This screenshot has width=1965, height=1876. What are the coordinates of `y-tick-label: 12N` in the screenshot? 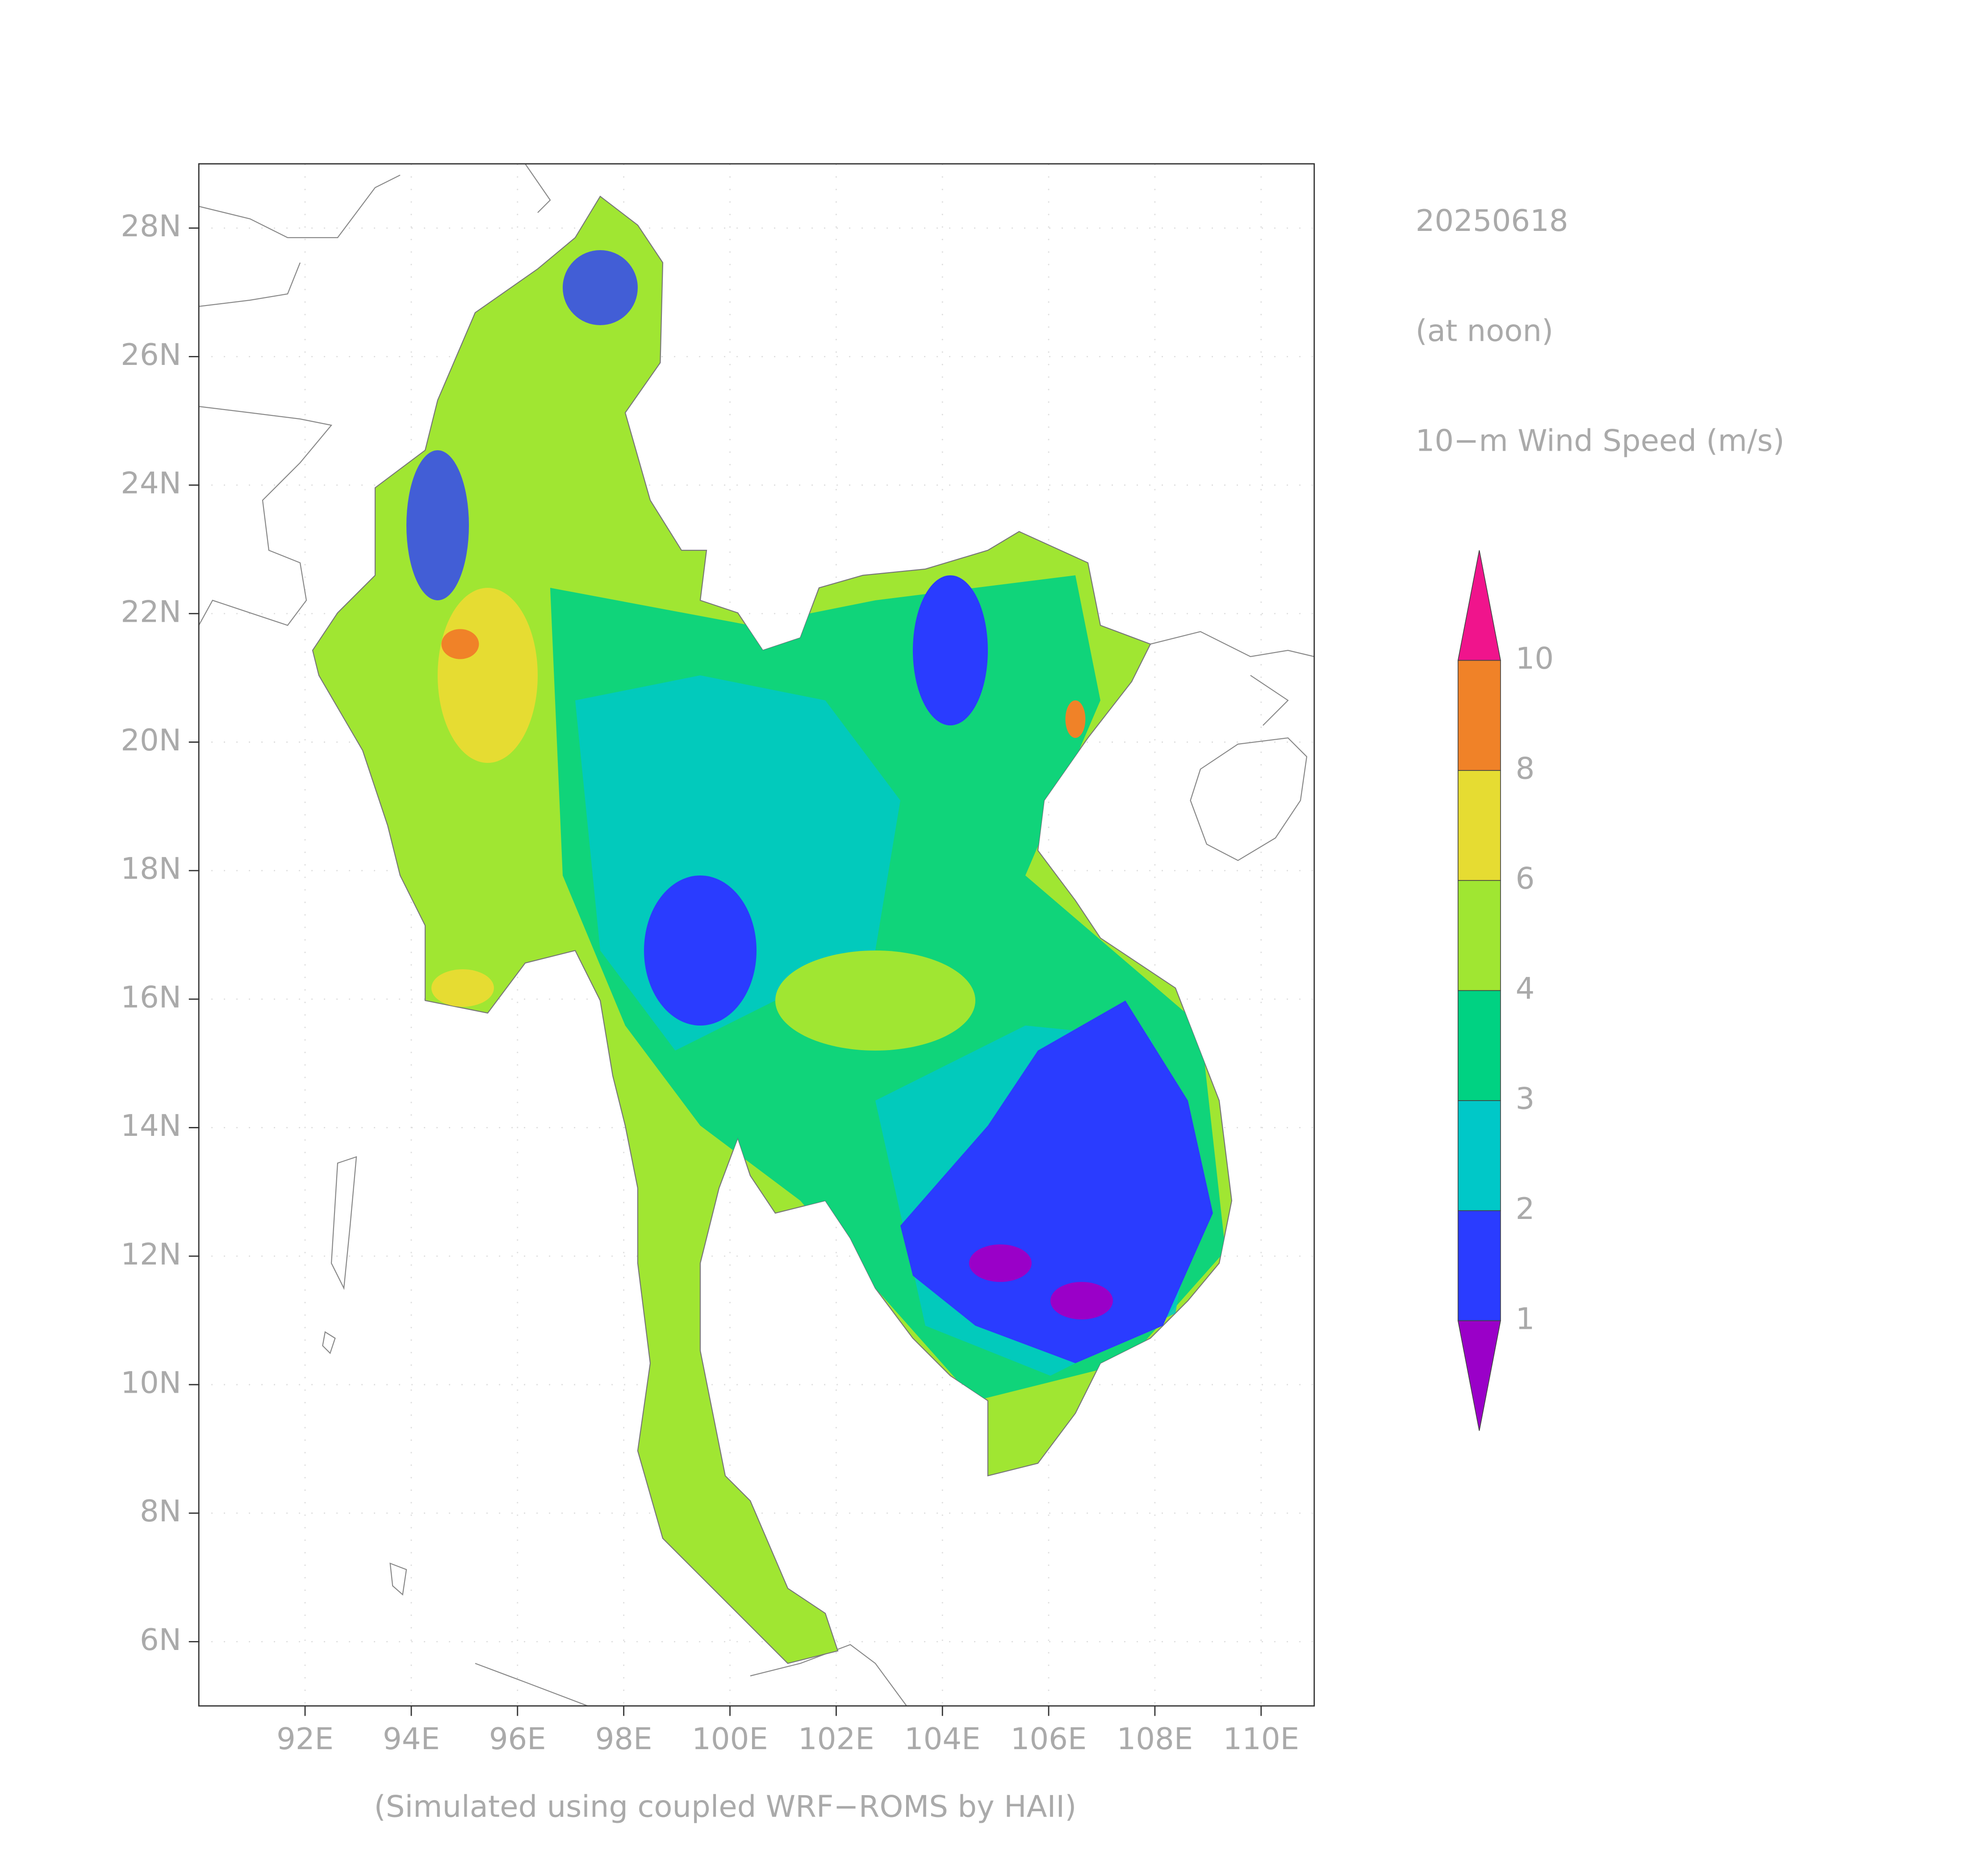 It's located at (151, 1254).